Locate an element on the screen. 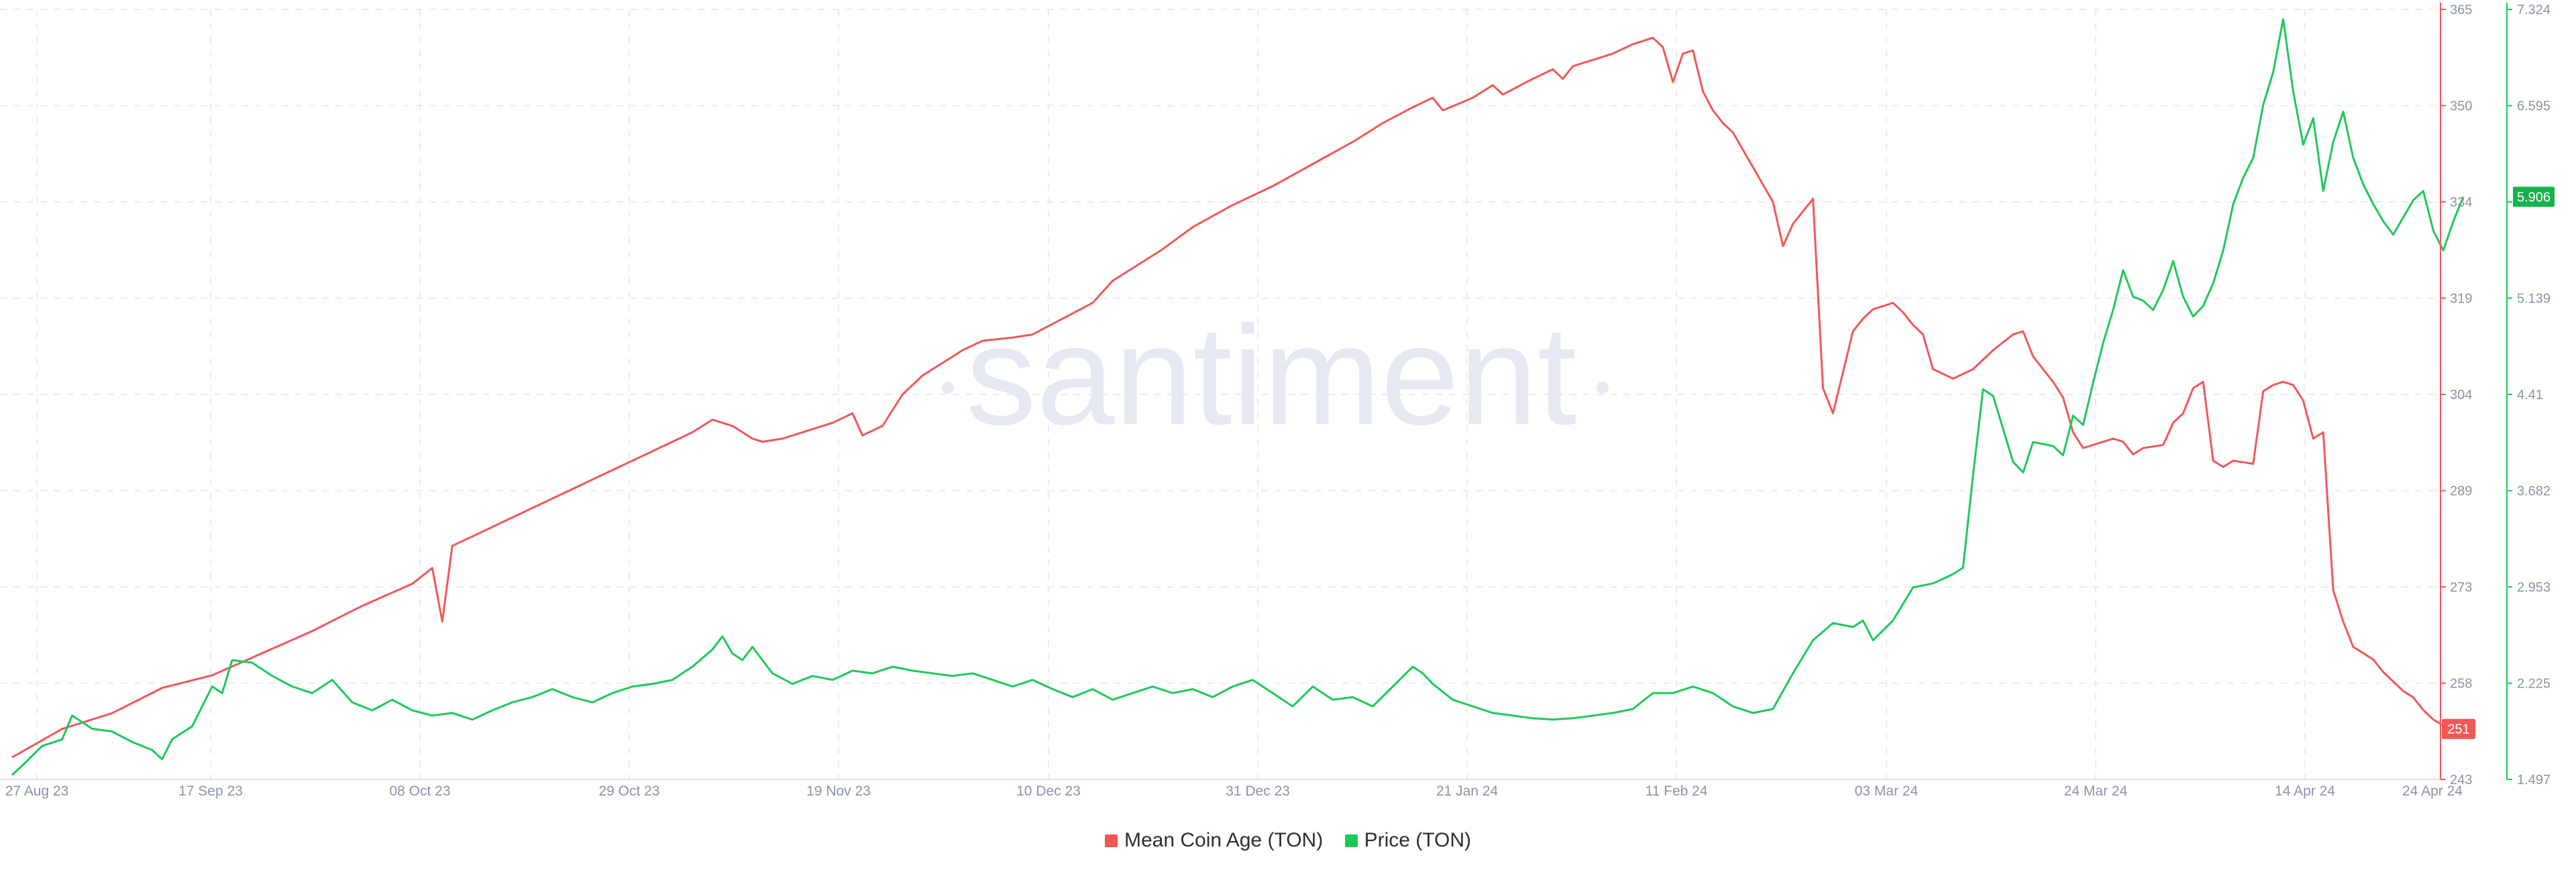 The image size is (2576, 872). x-tick-label: 27 Aug 23 is located at coordinates (37, 791).